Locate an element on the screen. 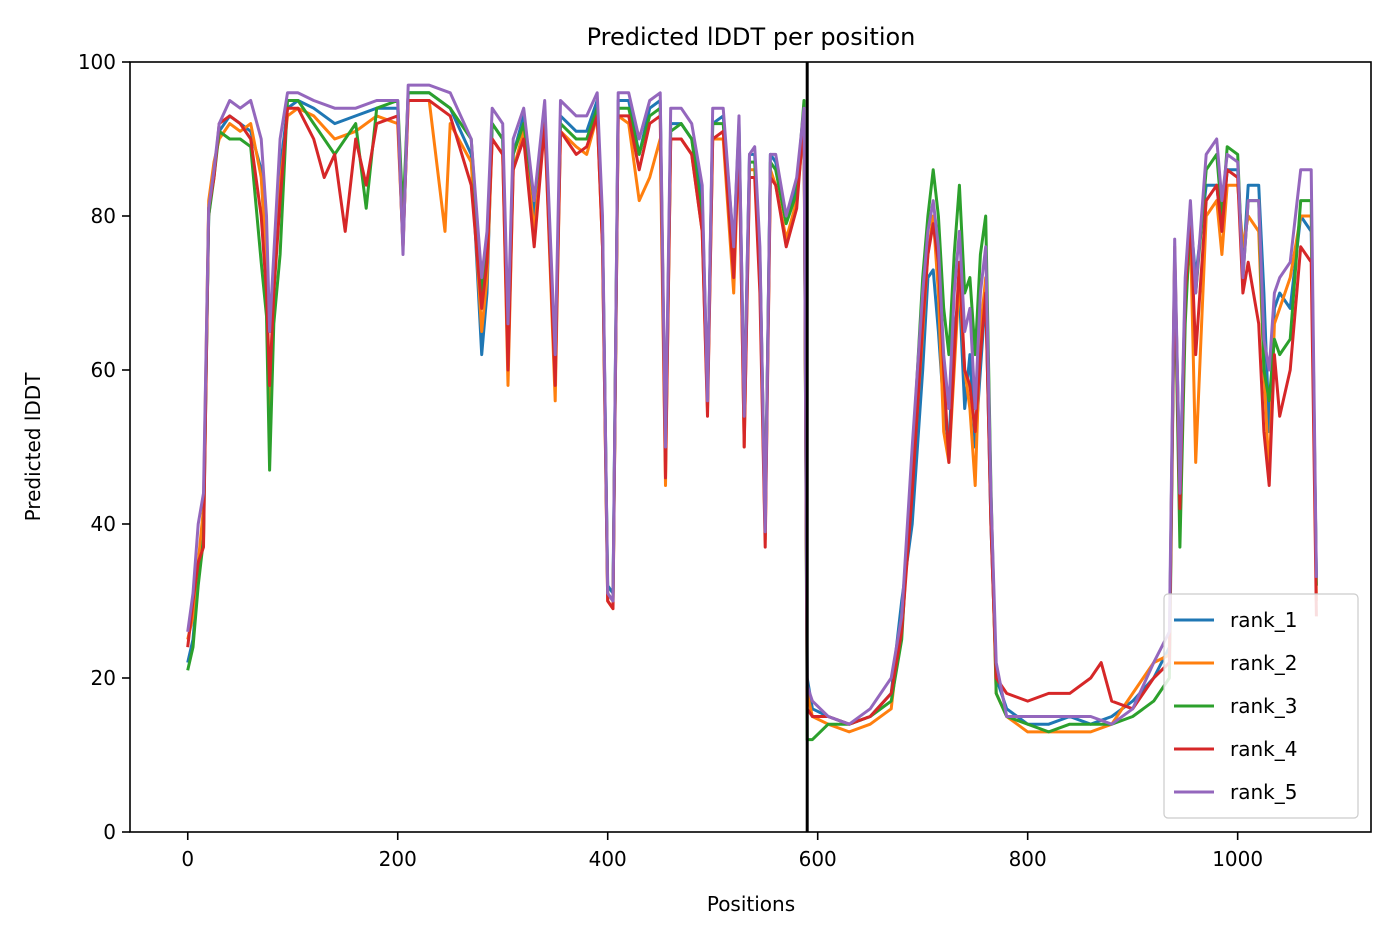 The image size is (1391, 939). legend: rank_1 rank_2 rank_3 rank_4 rank_5 is located at coordinates (1261, 706).